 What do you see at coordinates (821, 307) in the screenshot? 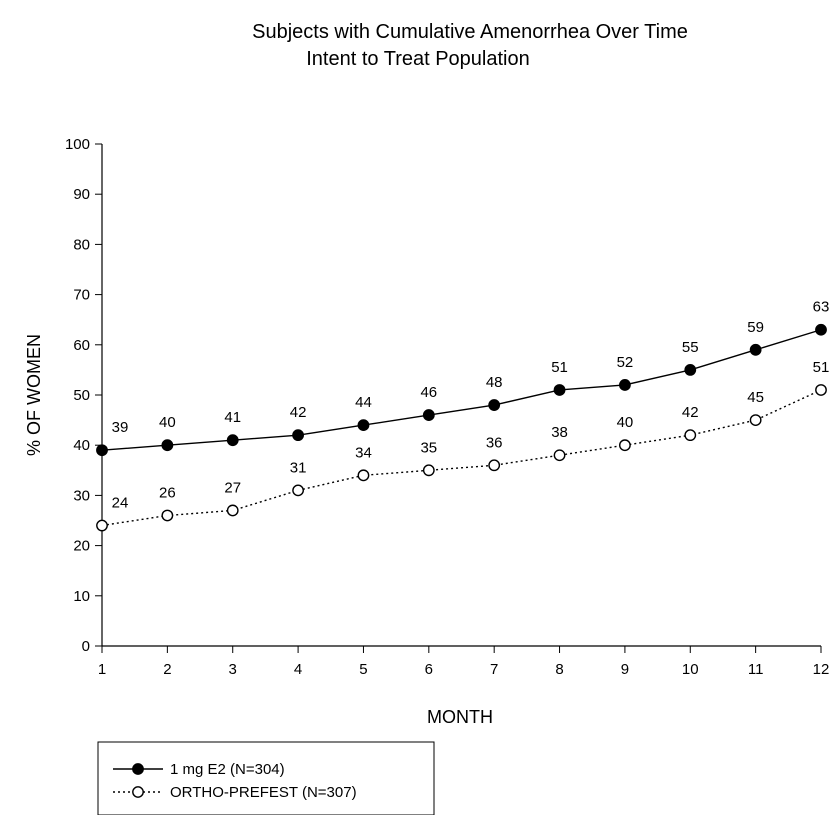
I see `series-1-label-12: 63` at bounding box center [821, 307].